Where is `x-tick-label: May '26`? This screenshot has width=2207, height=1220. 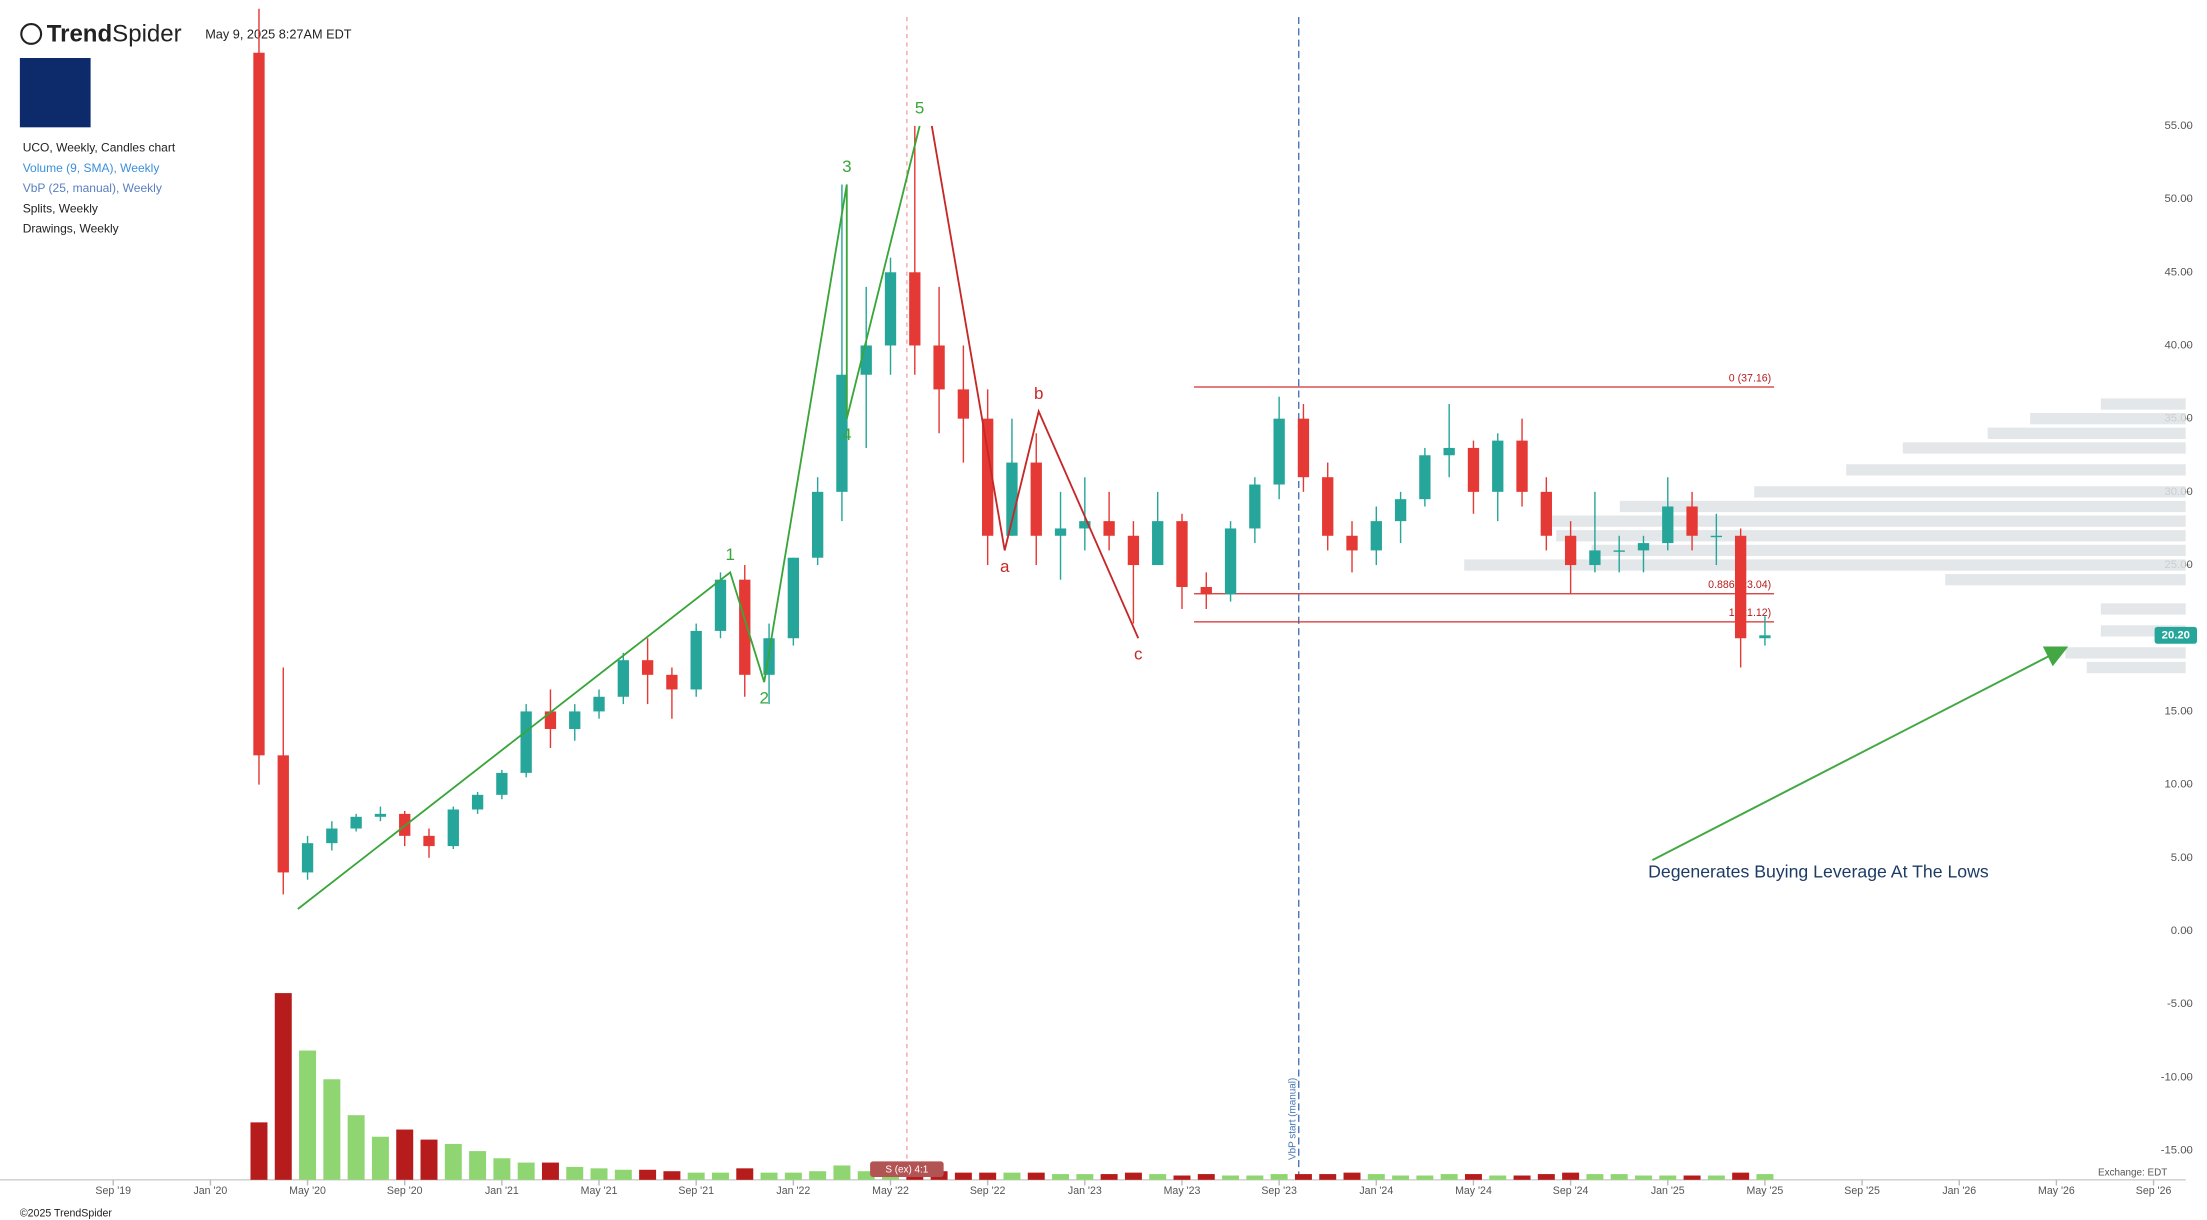
x-tick-label: May '26 is located at coordinates (2056, 1191).